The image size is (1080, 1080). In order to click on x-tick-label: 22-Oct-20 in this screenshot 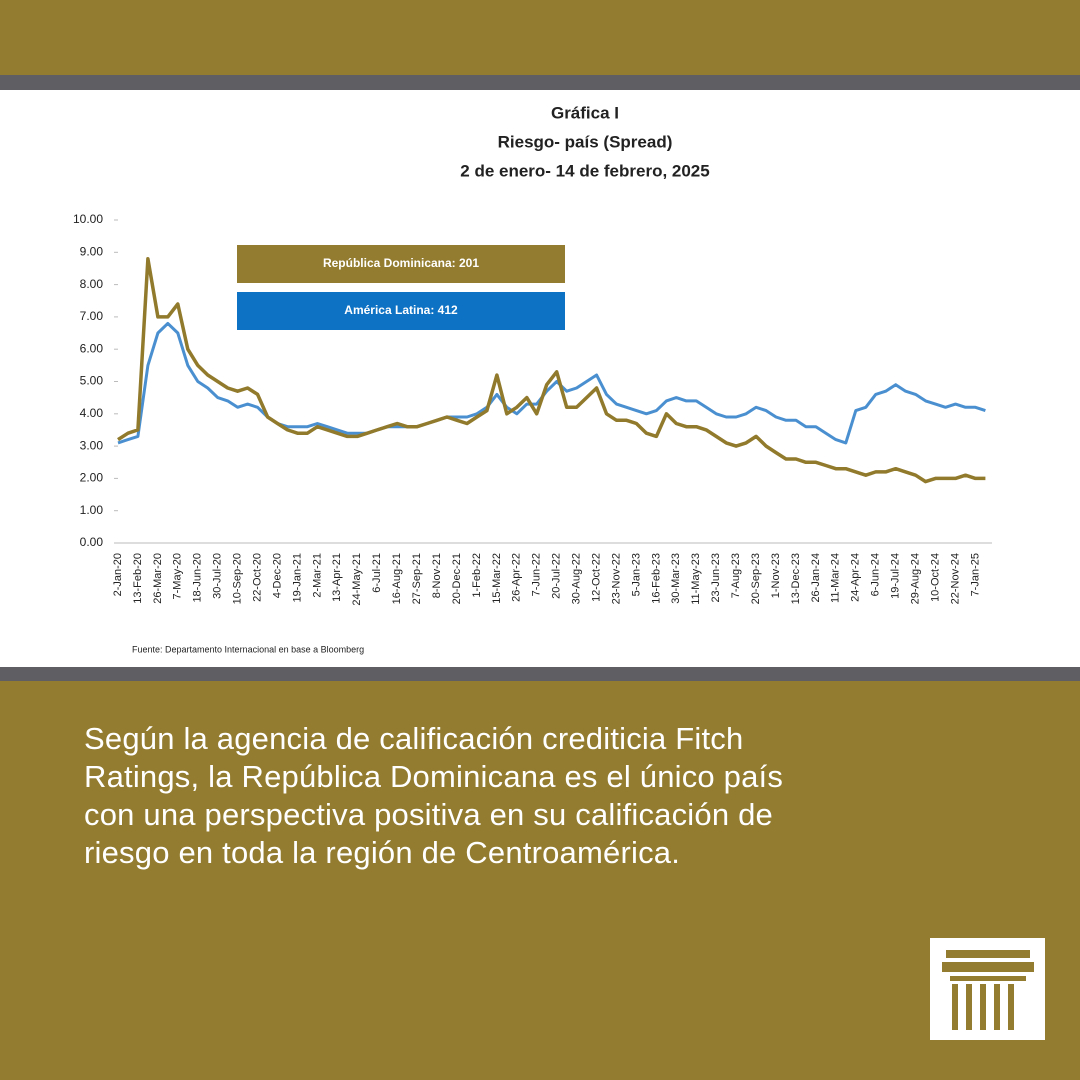, I will do `click(257, 577)`.